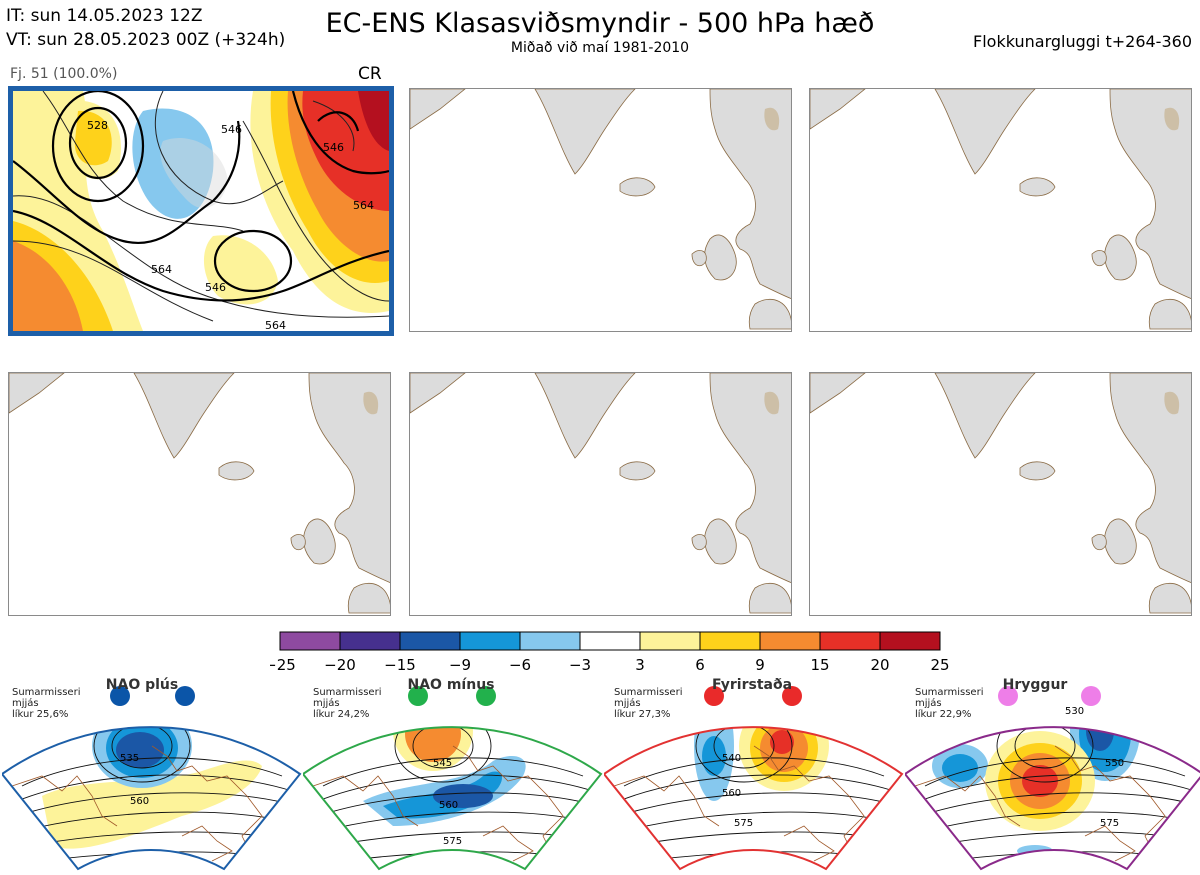 This screenshot has width=1200, height=875. What do you see at coordinates (370, 74) in the screenshot?
I see `class-label: CR` at bounding box center [370, 74].